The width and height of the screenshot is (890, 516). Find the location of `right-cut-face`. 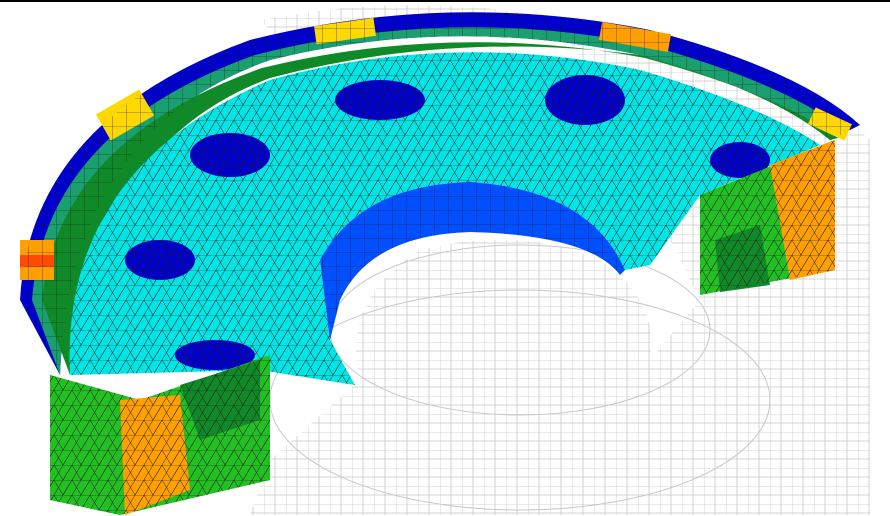

right-cut-face is located at coordinates (767, 217).